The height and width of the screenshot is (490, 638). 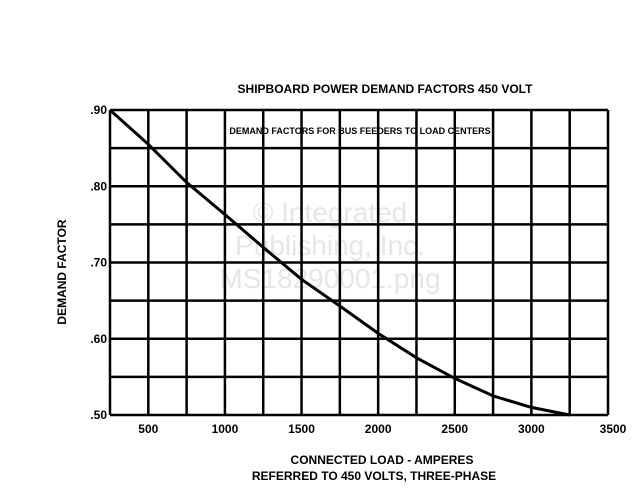 What do you see at coordinates (62, 271) in the screenshot?
I see `y-axis-label: DEMAND FACTOR` at bounding box center [62, 271].